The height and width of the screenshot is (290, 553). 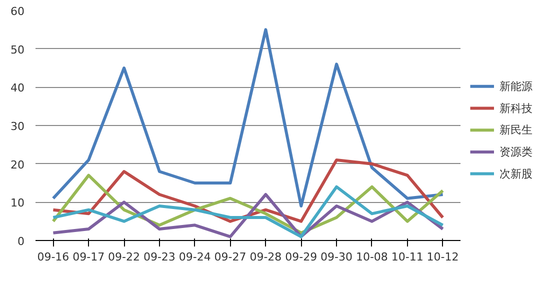 What do you see at coordinates (17, 126) in the screenshot?
I see `y-tick-label: 30` at bounding box center [17, 126].